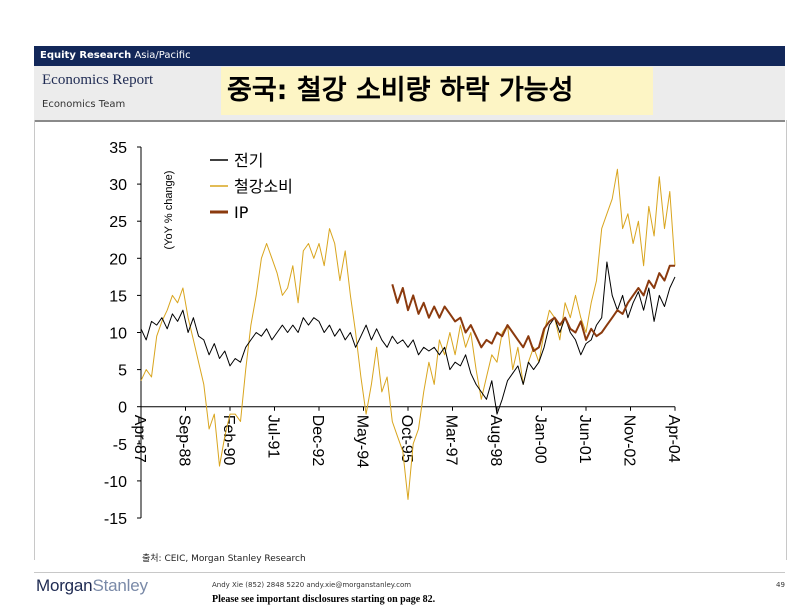 Image resolution: width=792 pixels, height=612 pixels. What do you see at coordinates (120, 585) in the screenshot?
I see `logo-light: Stanley` at bounding box center [120, 585].